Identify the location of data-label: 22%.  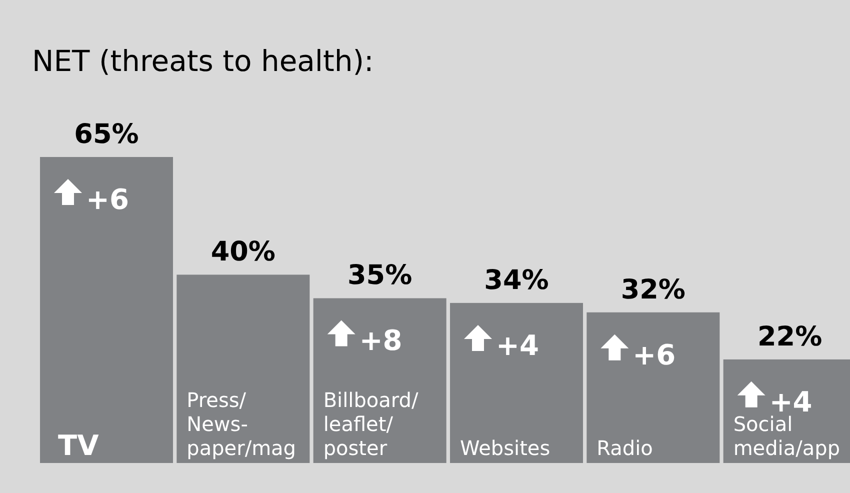
(790, 336).